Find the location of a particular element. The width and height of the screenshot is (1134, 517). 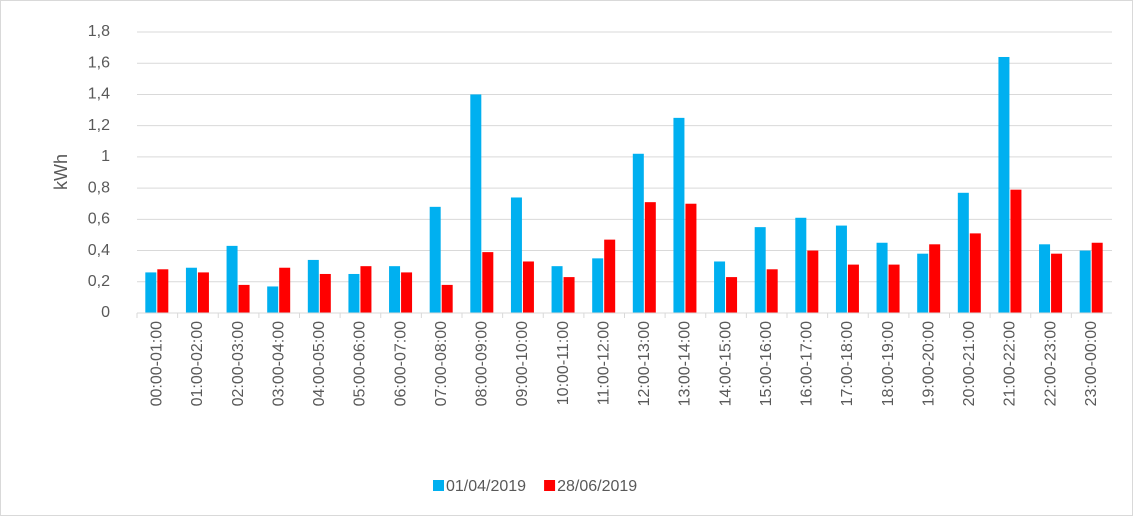

x-tick-label: 14:00-15:00 is located at coordinates (725, 364).